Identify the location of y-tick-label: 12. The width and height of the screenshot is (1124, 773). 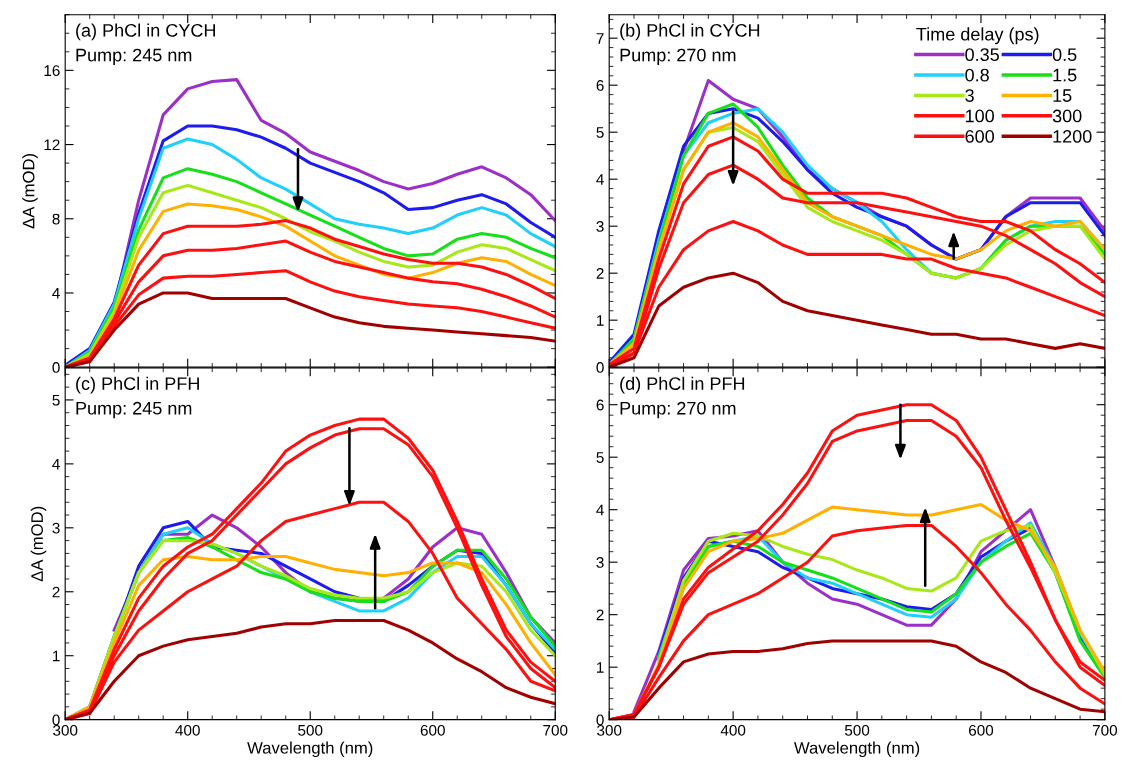
(52, 145).